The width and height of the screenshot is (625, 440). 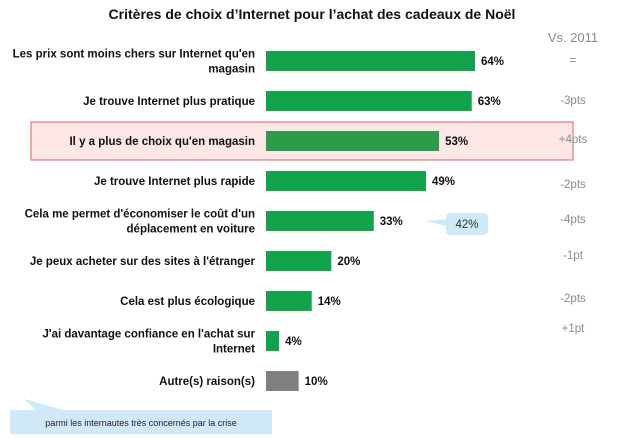 I want to click on category-label: Autre(s) raison(s), so click(x=207, y=382).